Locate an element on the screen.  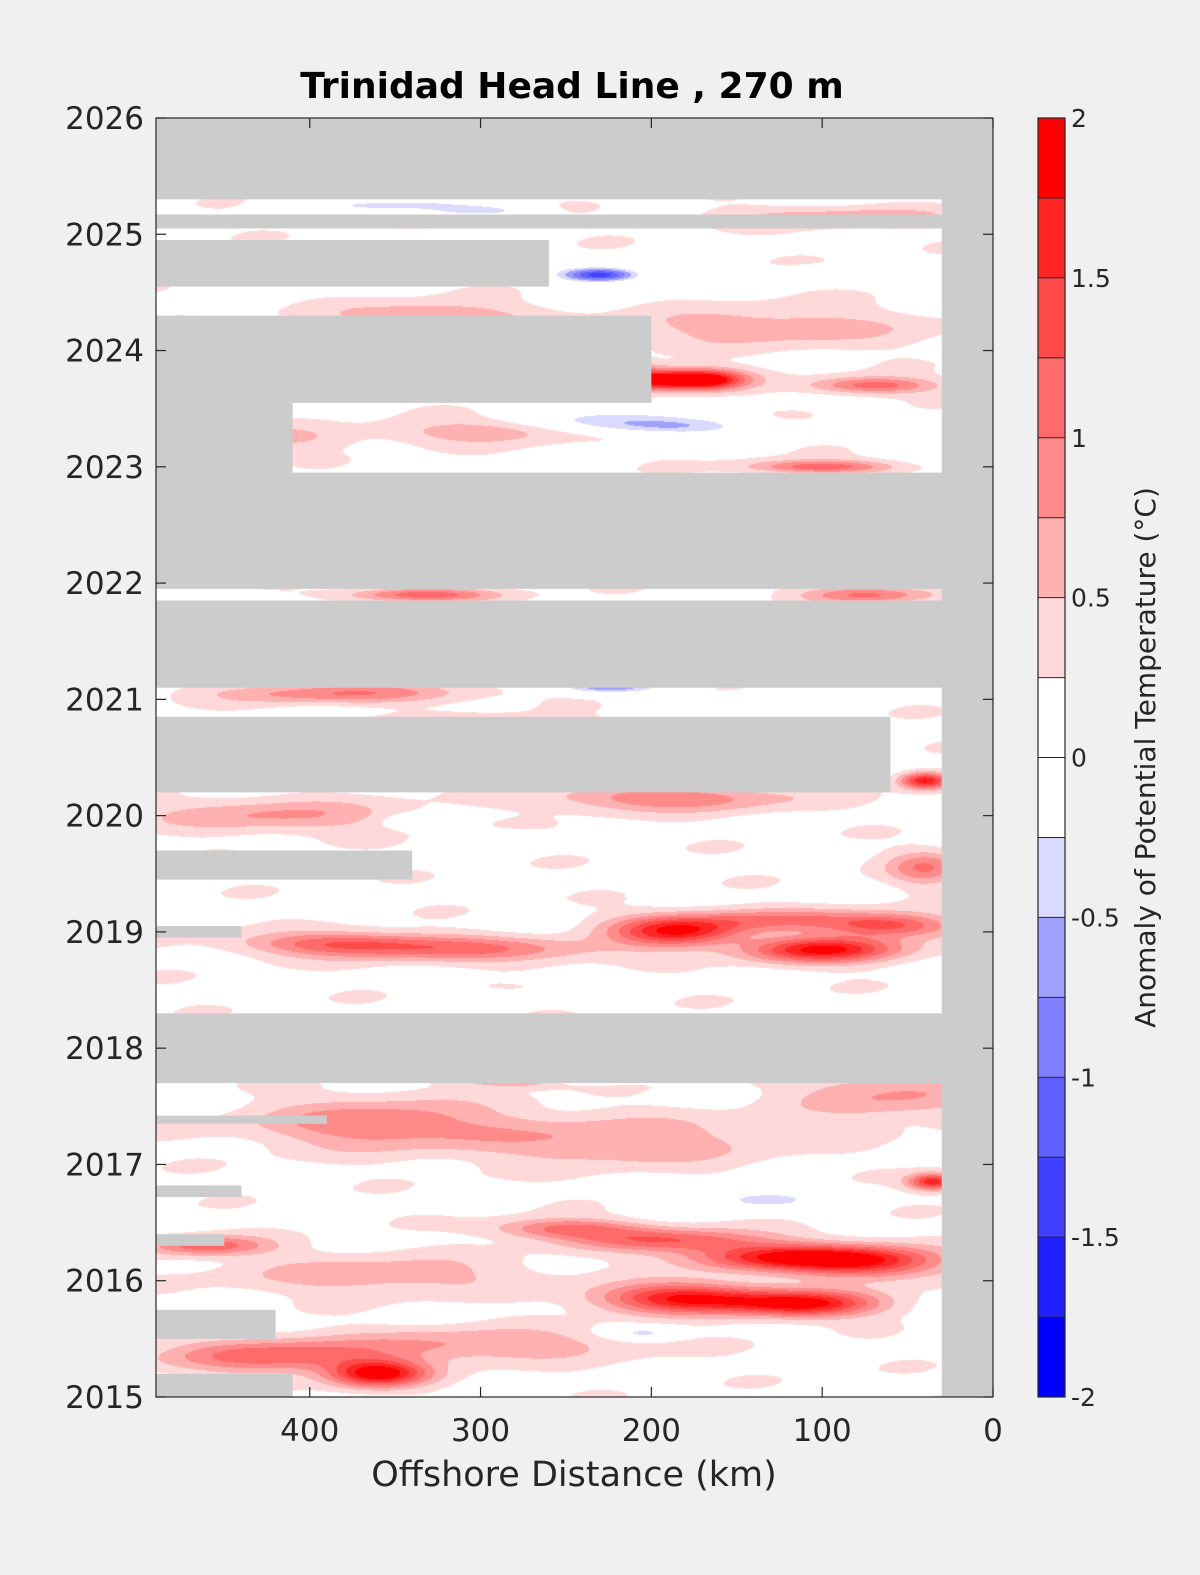
x-axis-label: Offshore Distance (km) is located at coordinates (574, 1475).